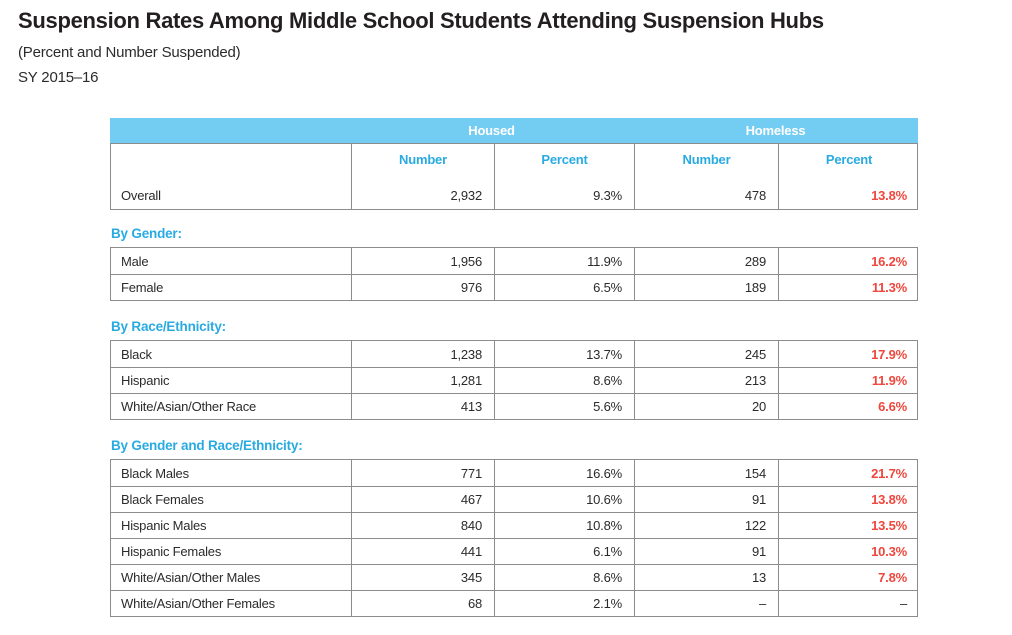 This screenshot has width=1012, height=635. I want to click on table-row-hispanic-males: Hispanic Males 840 10.8% 122 13.5%, so click(514, 525).